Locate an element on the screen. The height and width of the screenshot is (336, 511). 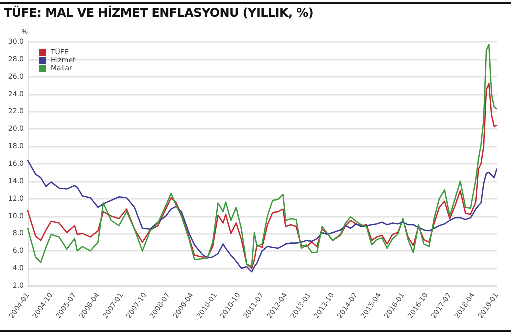
chart-title: TÜFE: MAL VE HİZMET ENFLASYONU (YILLIK, %) is located at coordinates (159, 13).